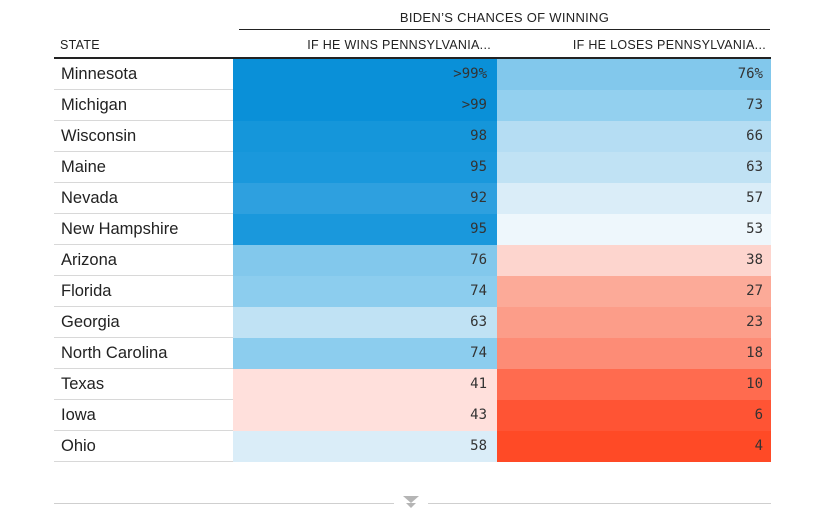 The height and width of the screenshot is (519, 832). What do you see at coordinates (365, 74) in the screenshot?
I see `win-chance-cell: >99%` at bounding box center [365, 74].